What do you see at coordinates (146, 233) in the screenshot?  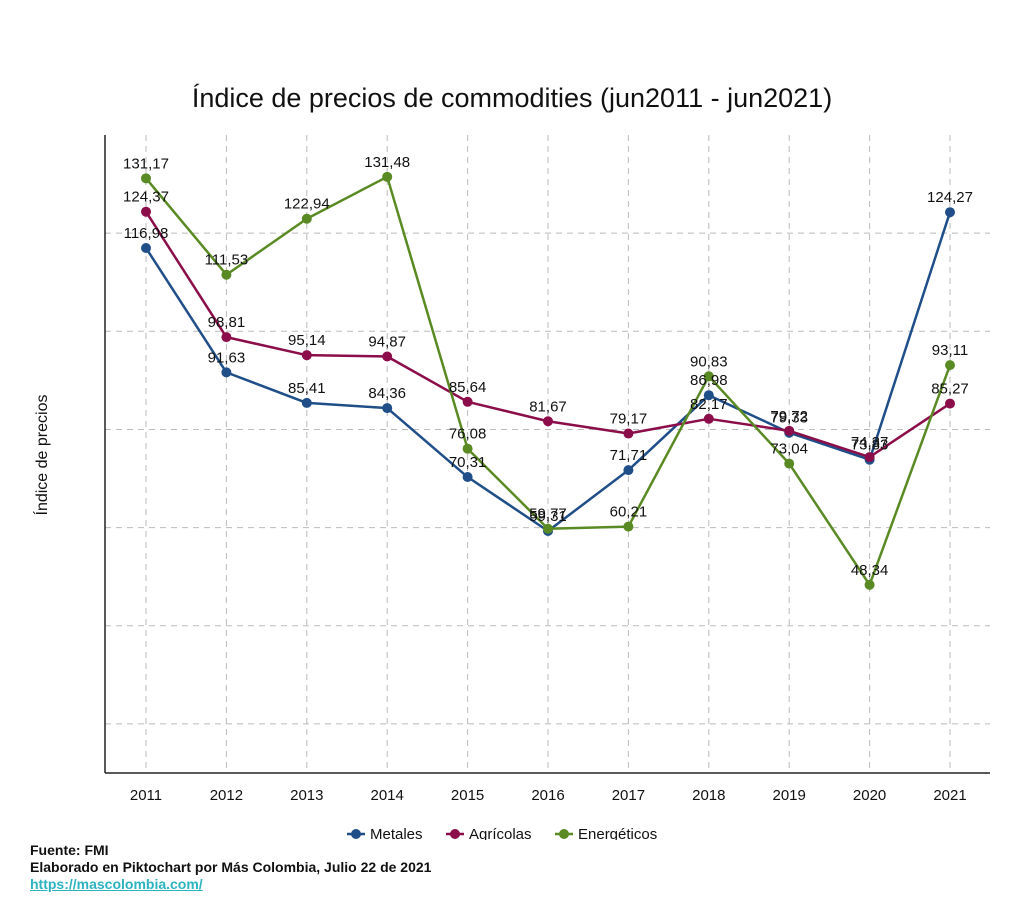 I see `data-label-metales: 116,98` at bounding box center [146, 233].